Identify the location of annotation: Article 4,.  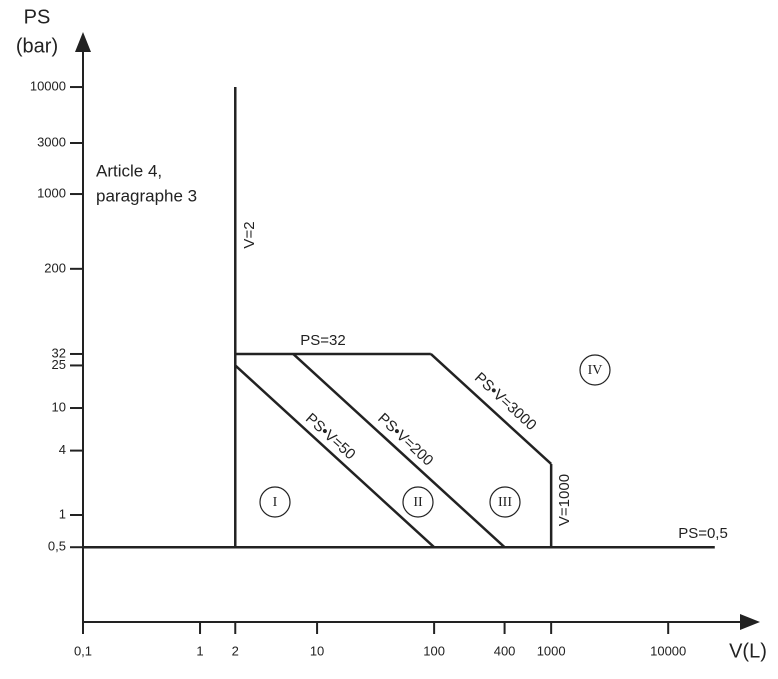
(129, 170).